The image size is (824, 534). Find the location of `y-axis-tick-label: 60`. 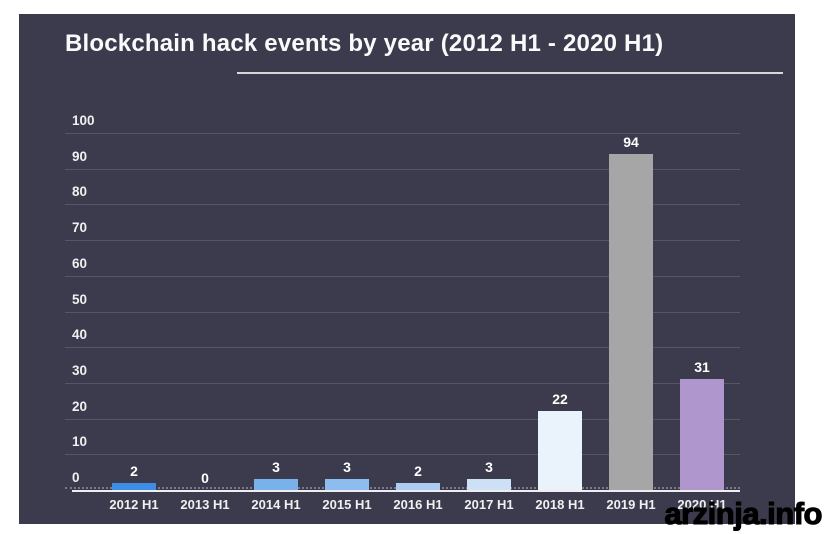

y-axis-tick-label: 60 is located at coordinates (80, 263).